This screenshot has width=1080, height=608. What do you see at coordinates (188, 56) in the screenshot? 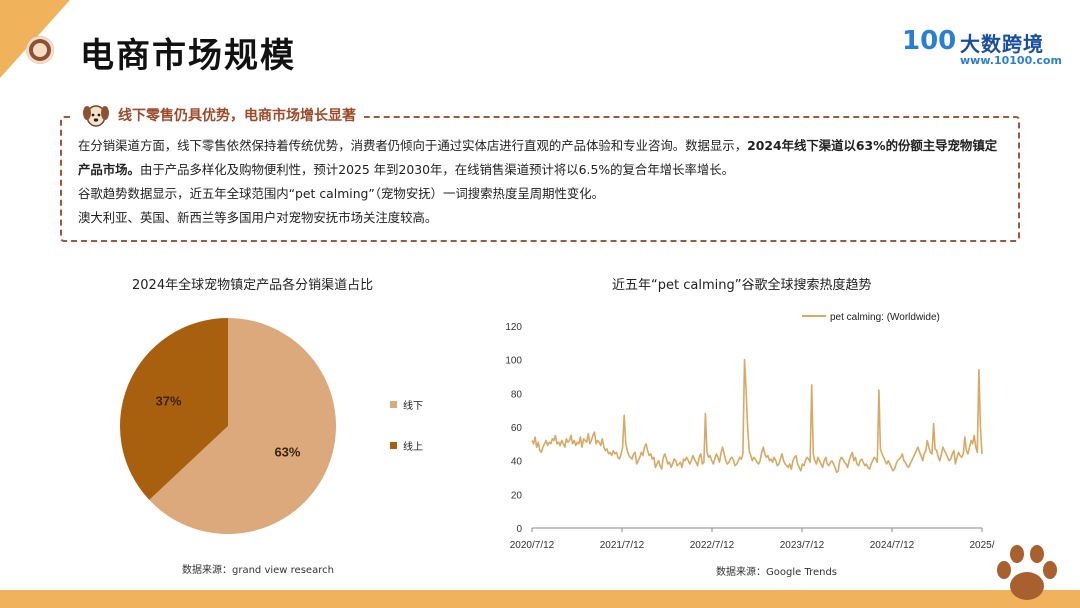
I see `page-title: 电商市场规模` at bounding box center [188, 56].